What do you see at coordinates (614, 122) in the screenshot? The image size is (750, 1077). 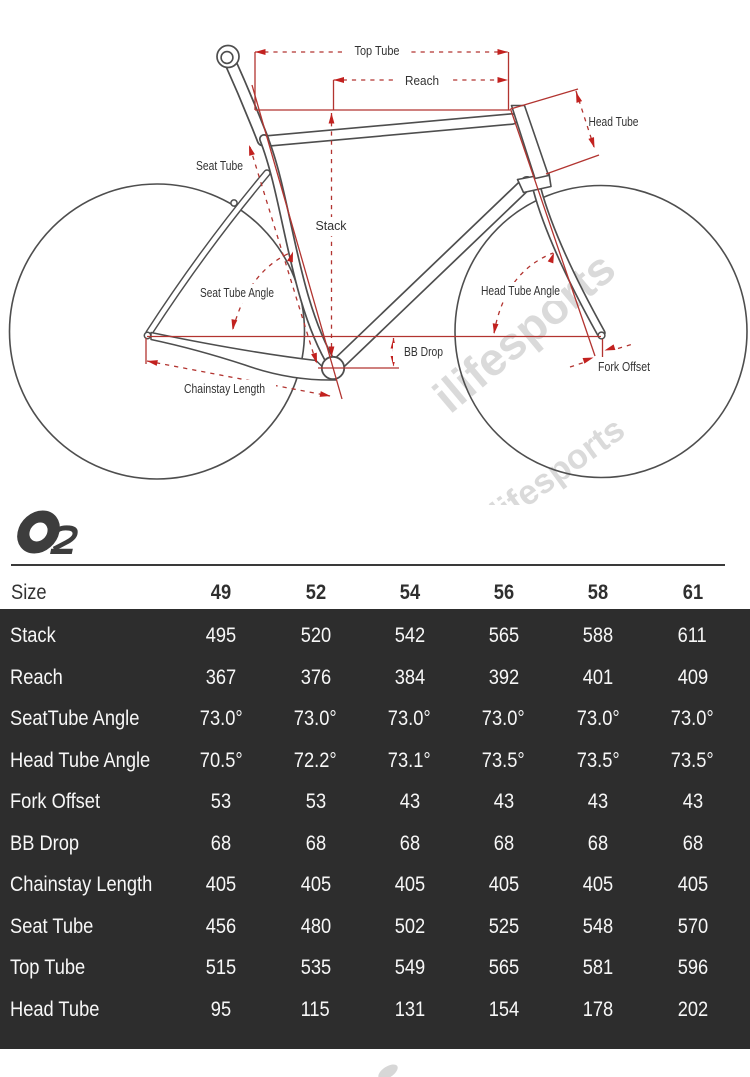 I see `svg-text: Head Tube` at bounding box center [614, 122].